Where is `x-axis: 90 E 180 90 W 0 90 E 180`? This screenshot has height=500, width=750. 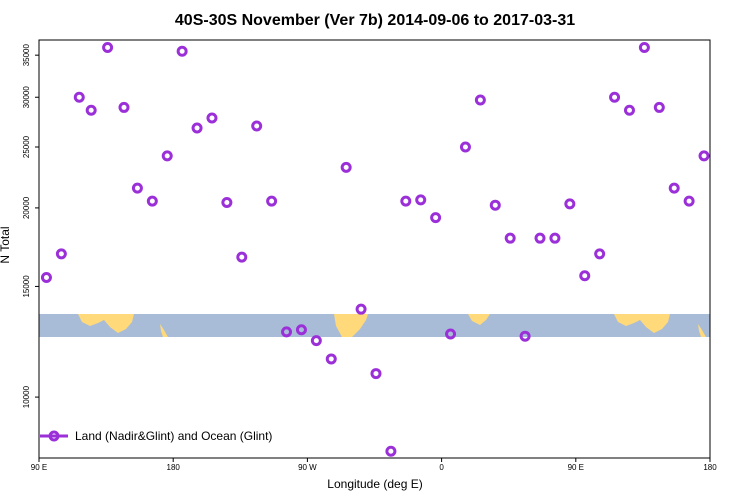 x-axis: 90 E 180 90 W 0 90 E 180 is located at coordinates (374, 465).